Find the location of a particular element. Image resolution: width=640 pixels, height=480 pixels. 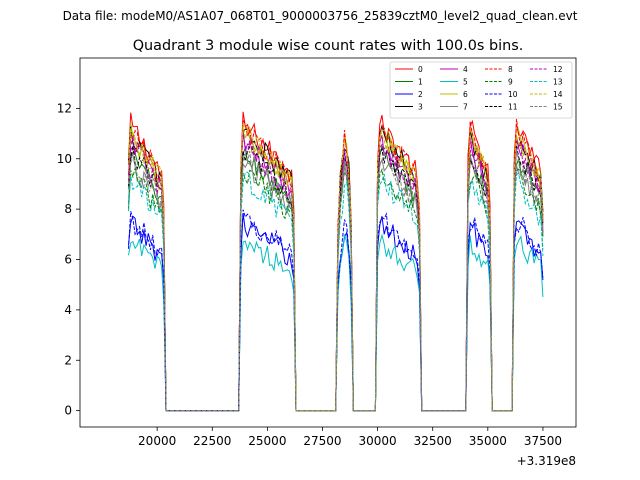

x-tick-label: 20000 is located at coordinates (157, 441).